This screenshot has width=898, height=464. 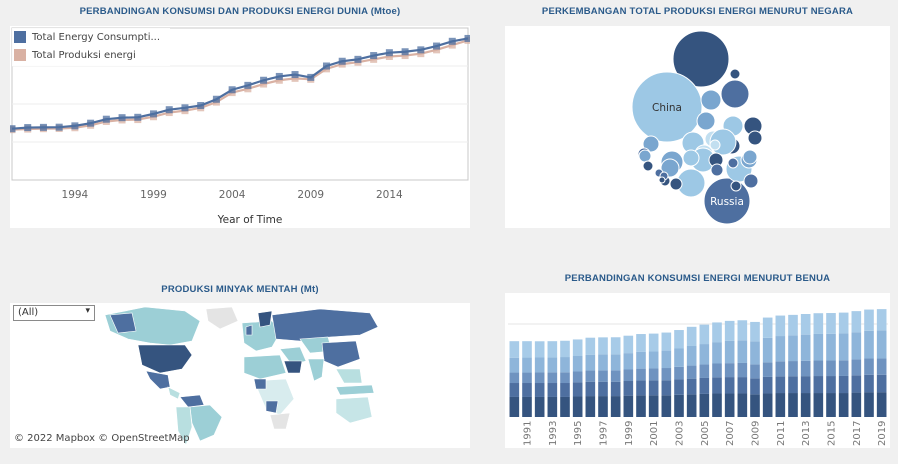 What do you see at coordinates (354, 410) in the screenshot?
I see `map-region-australia` at bounding box center [354, 410].